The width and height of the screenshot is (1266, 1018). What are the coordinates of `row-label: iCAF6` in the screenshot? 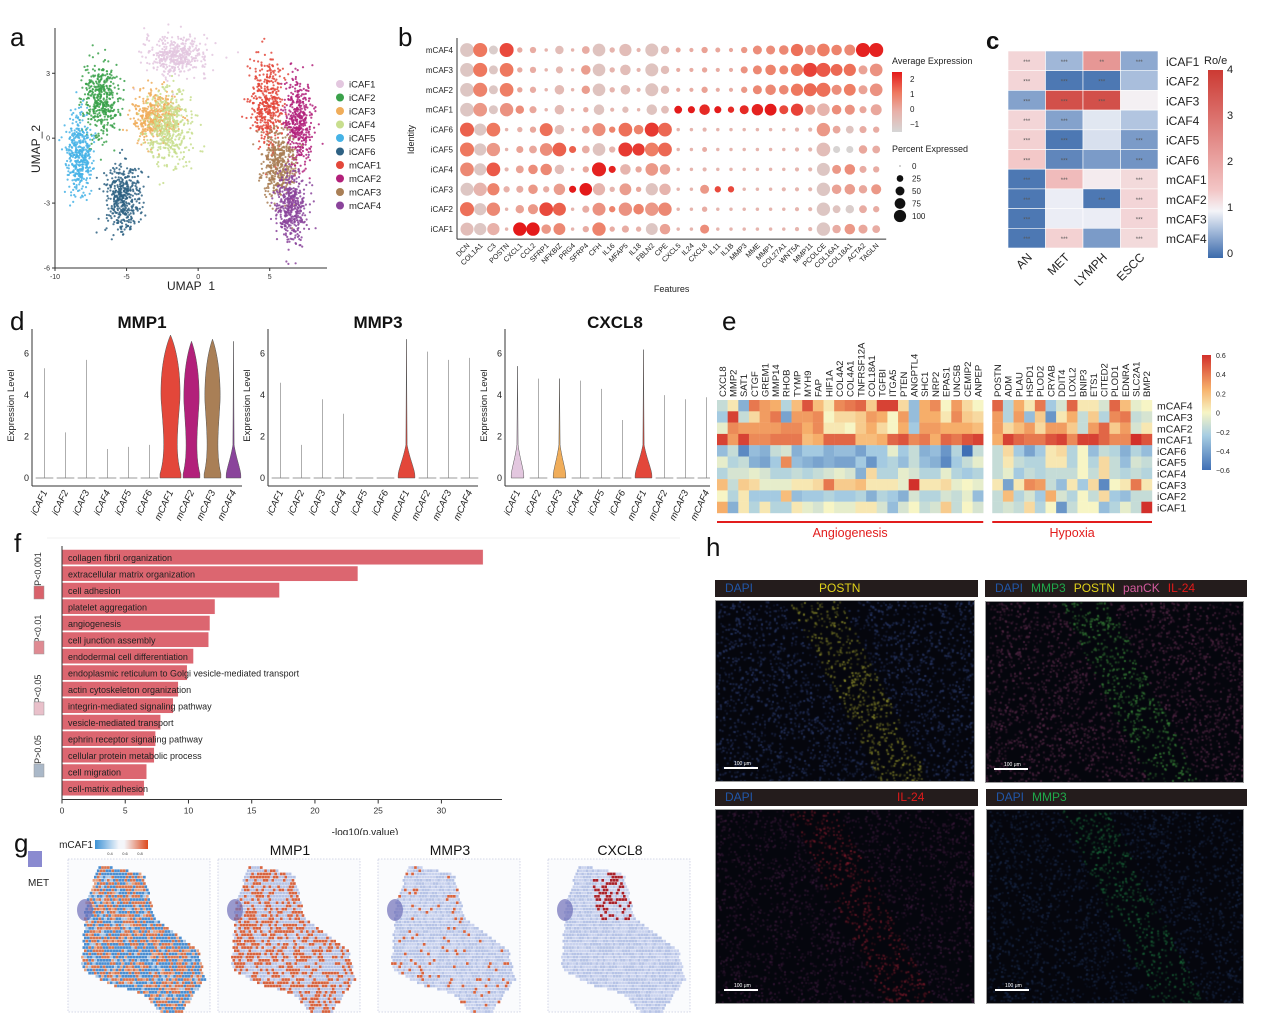 It's located at (442, 130).